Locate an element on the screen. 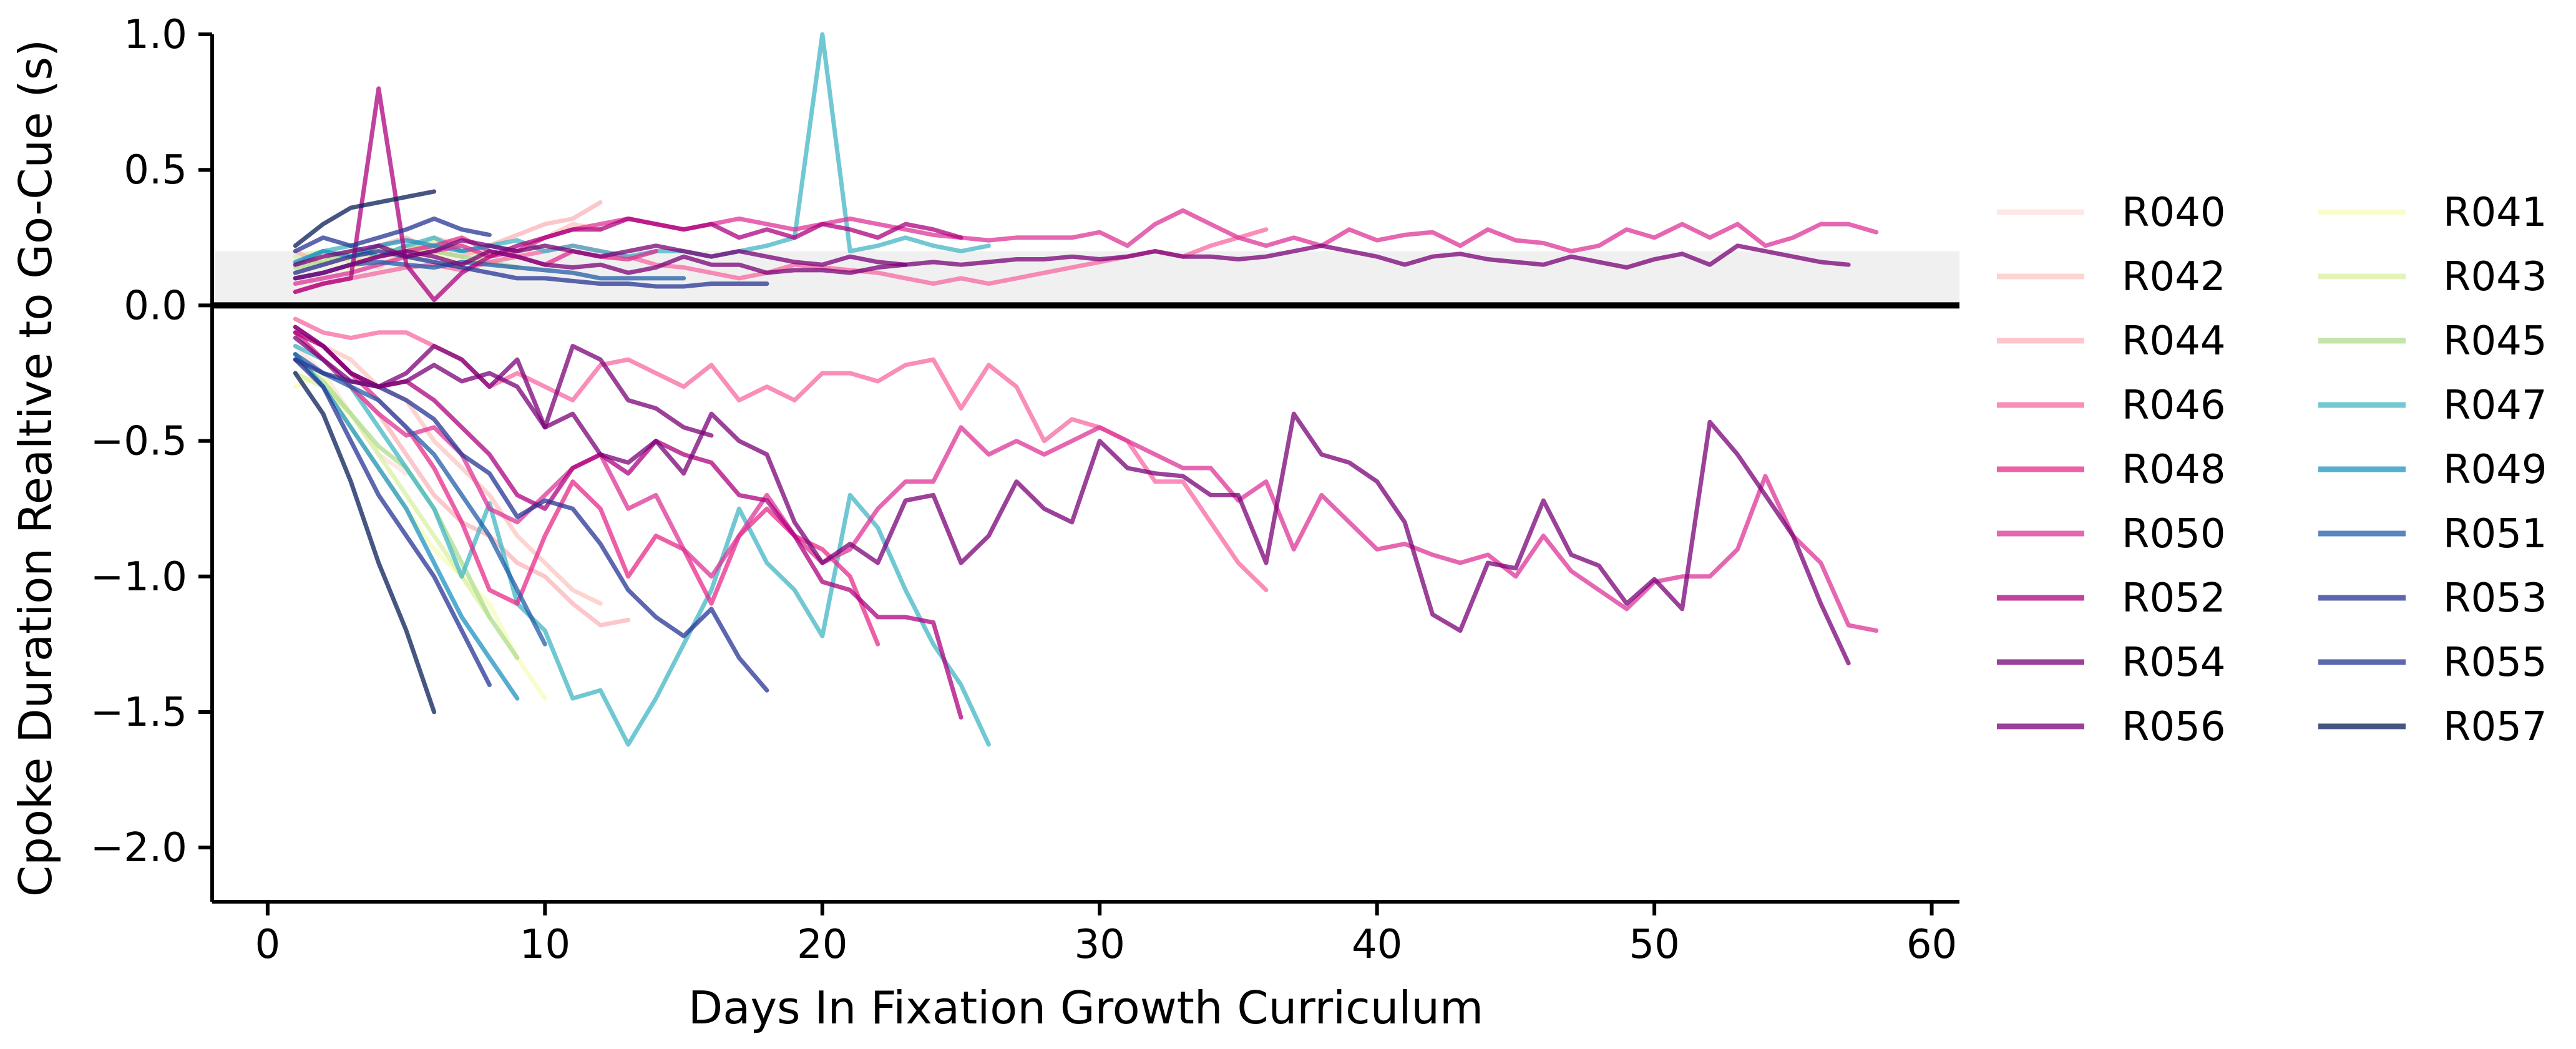 This screenshot has height=1049, width=2576. series-line-r047-viol is located at coordinates (642, 545).